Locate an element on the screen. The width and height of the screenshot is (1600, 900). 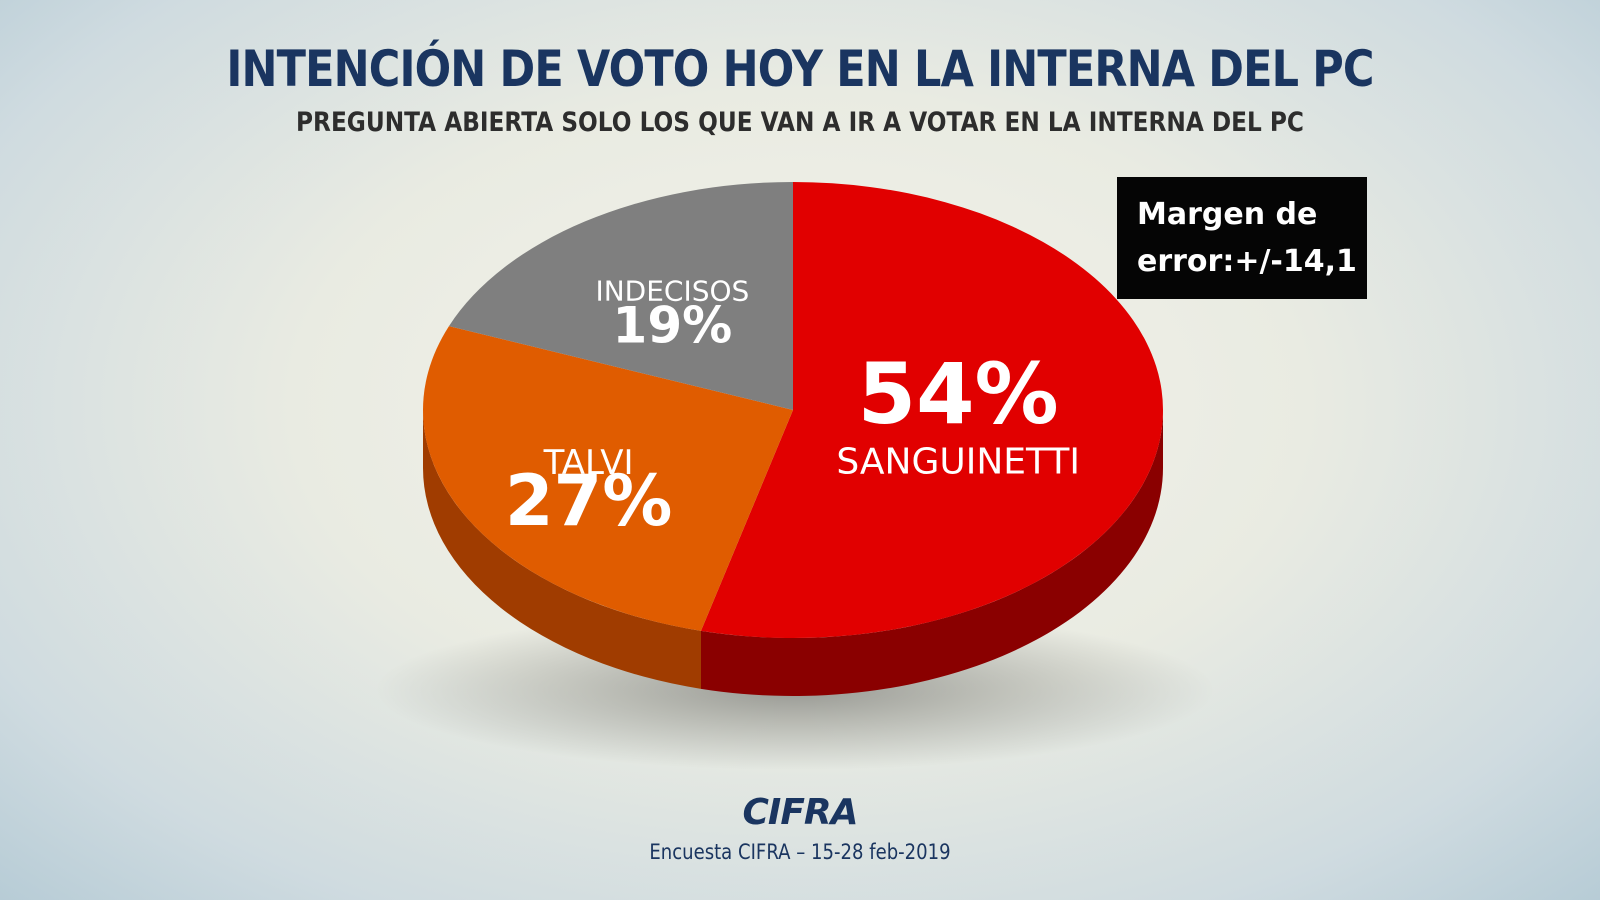
pie-value-label-sanguinetti: 54% is located at coordinates (958, 394).